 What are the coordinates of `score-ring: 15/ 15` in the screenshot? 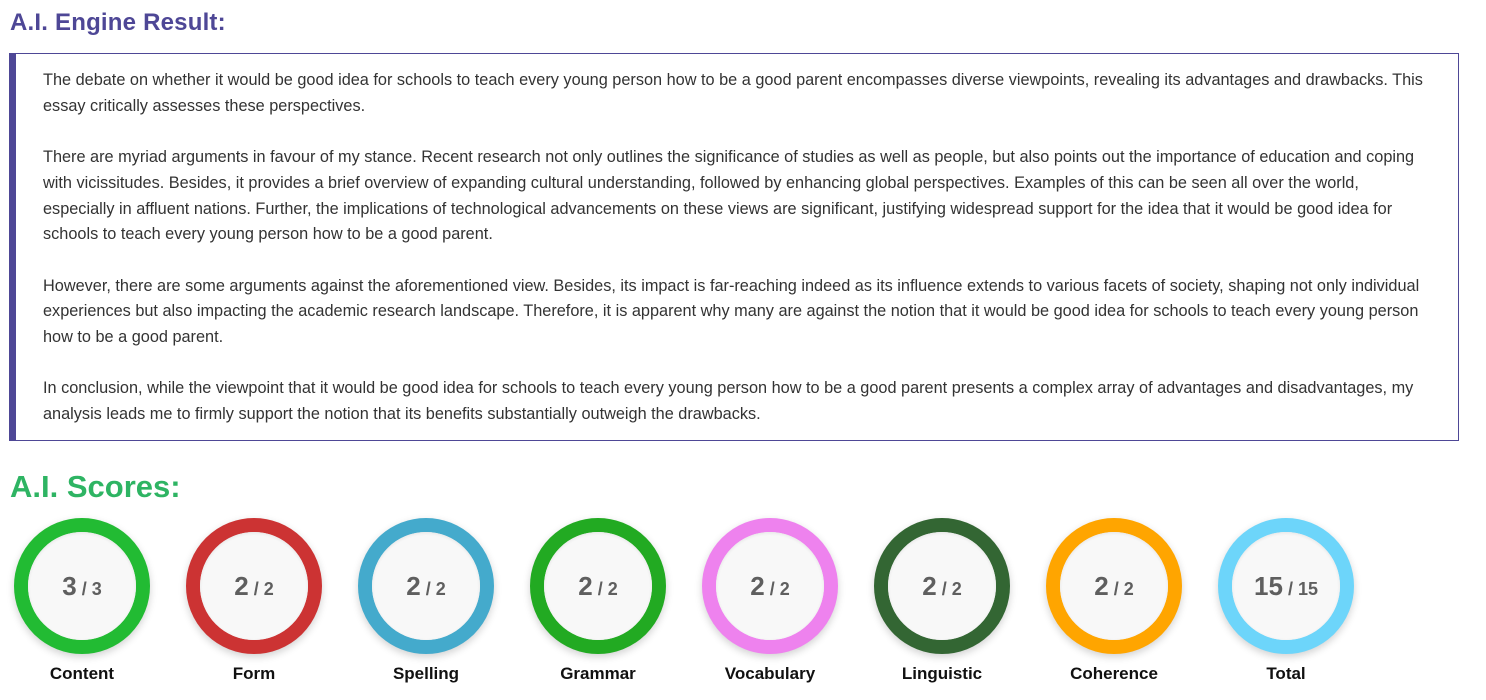 It's located at (1286, 586).